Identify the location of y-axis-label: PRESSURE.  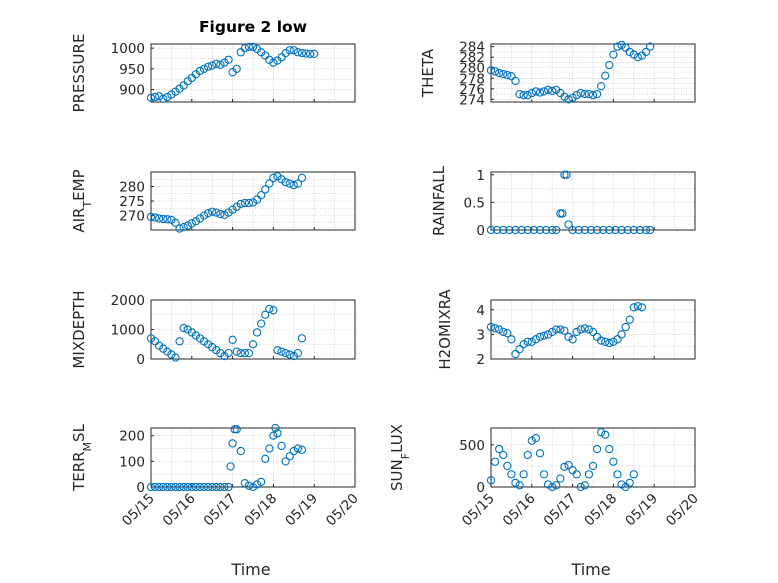
(79, 73).